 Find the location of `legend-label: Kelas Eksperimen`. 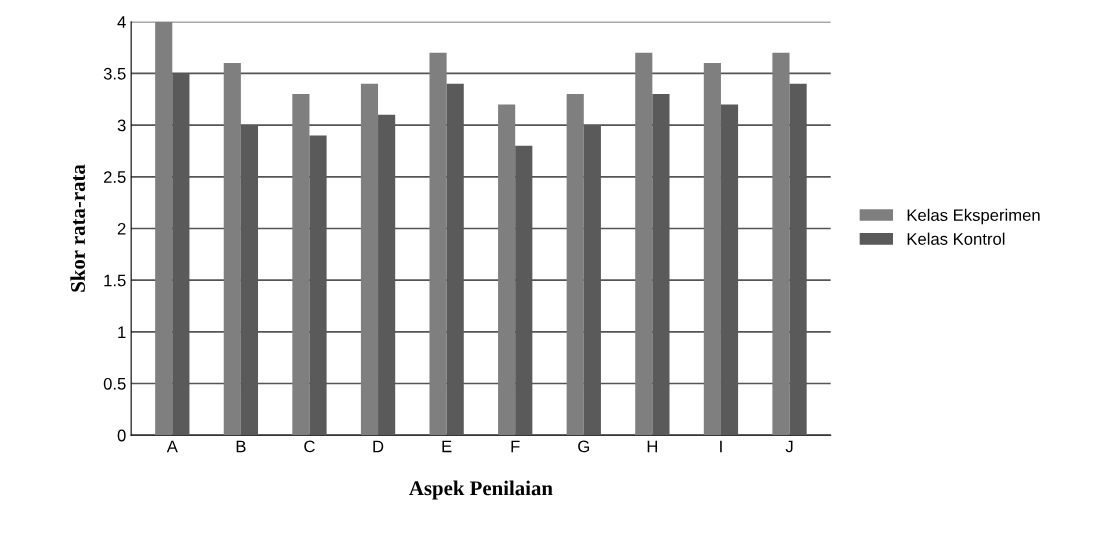

legend-label: Kelas Eksperimen is located at coordinates (973, 216).